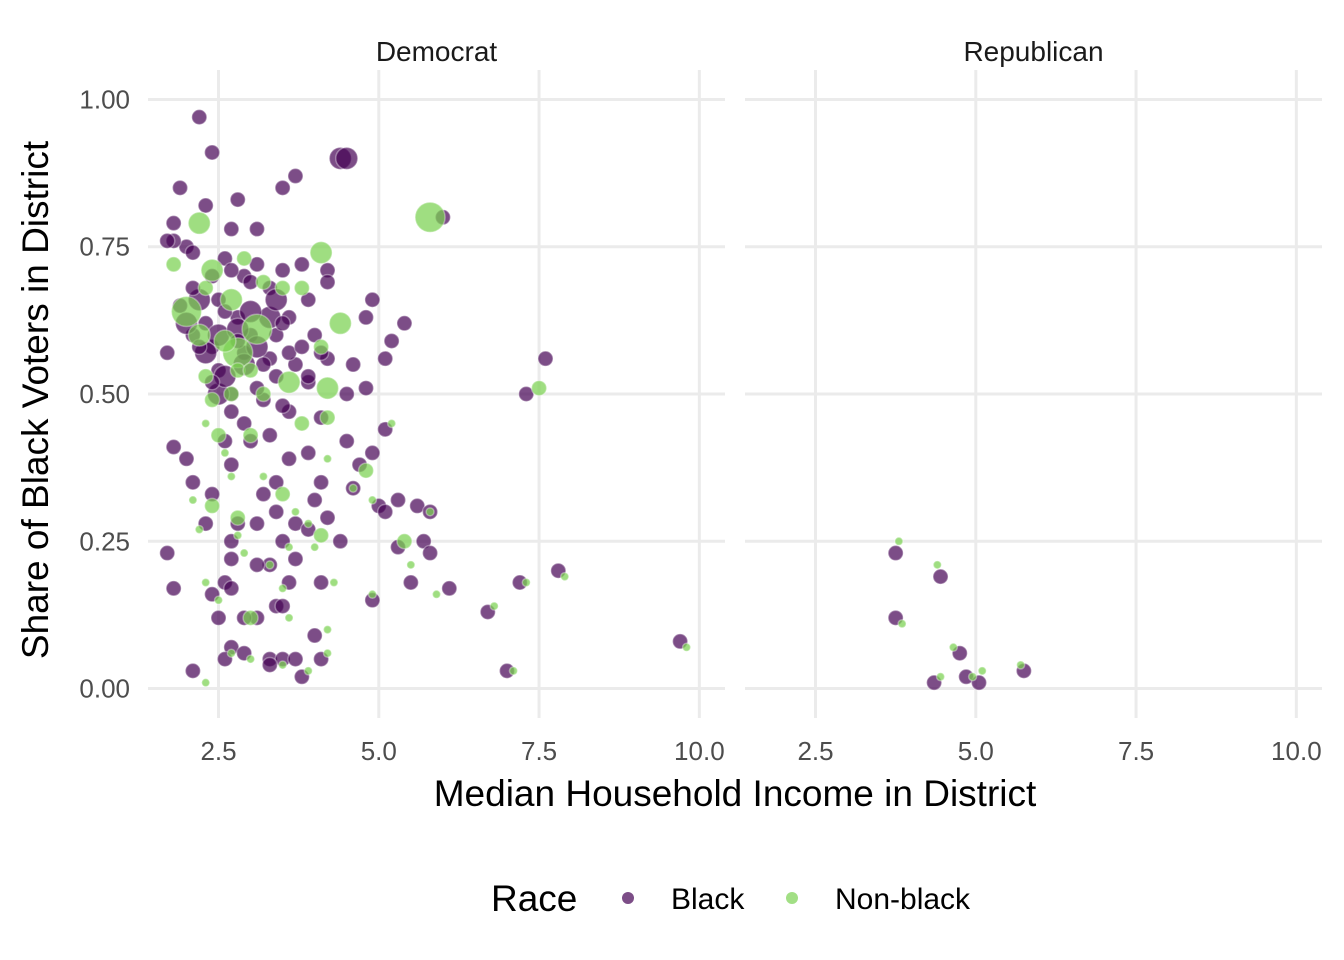  I want to click on y-tick-label: 1.00, so click(104, 99).